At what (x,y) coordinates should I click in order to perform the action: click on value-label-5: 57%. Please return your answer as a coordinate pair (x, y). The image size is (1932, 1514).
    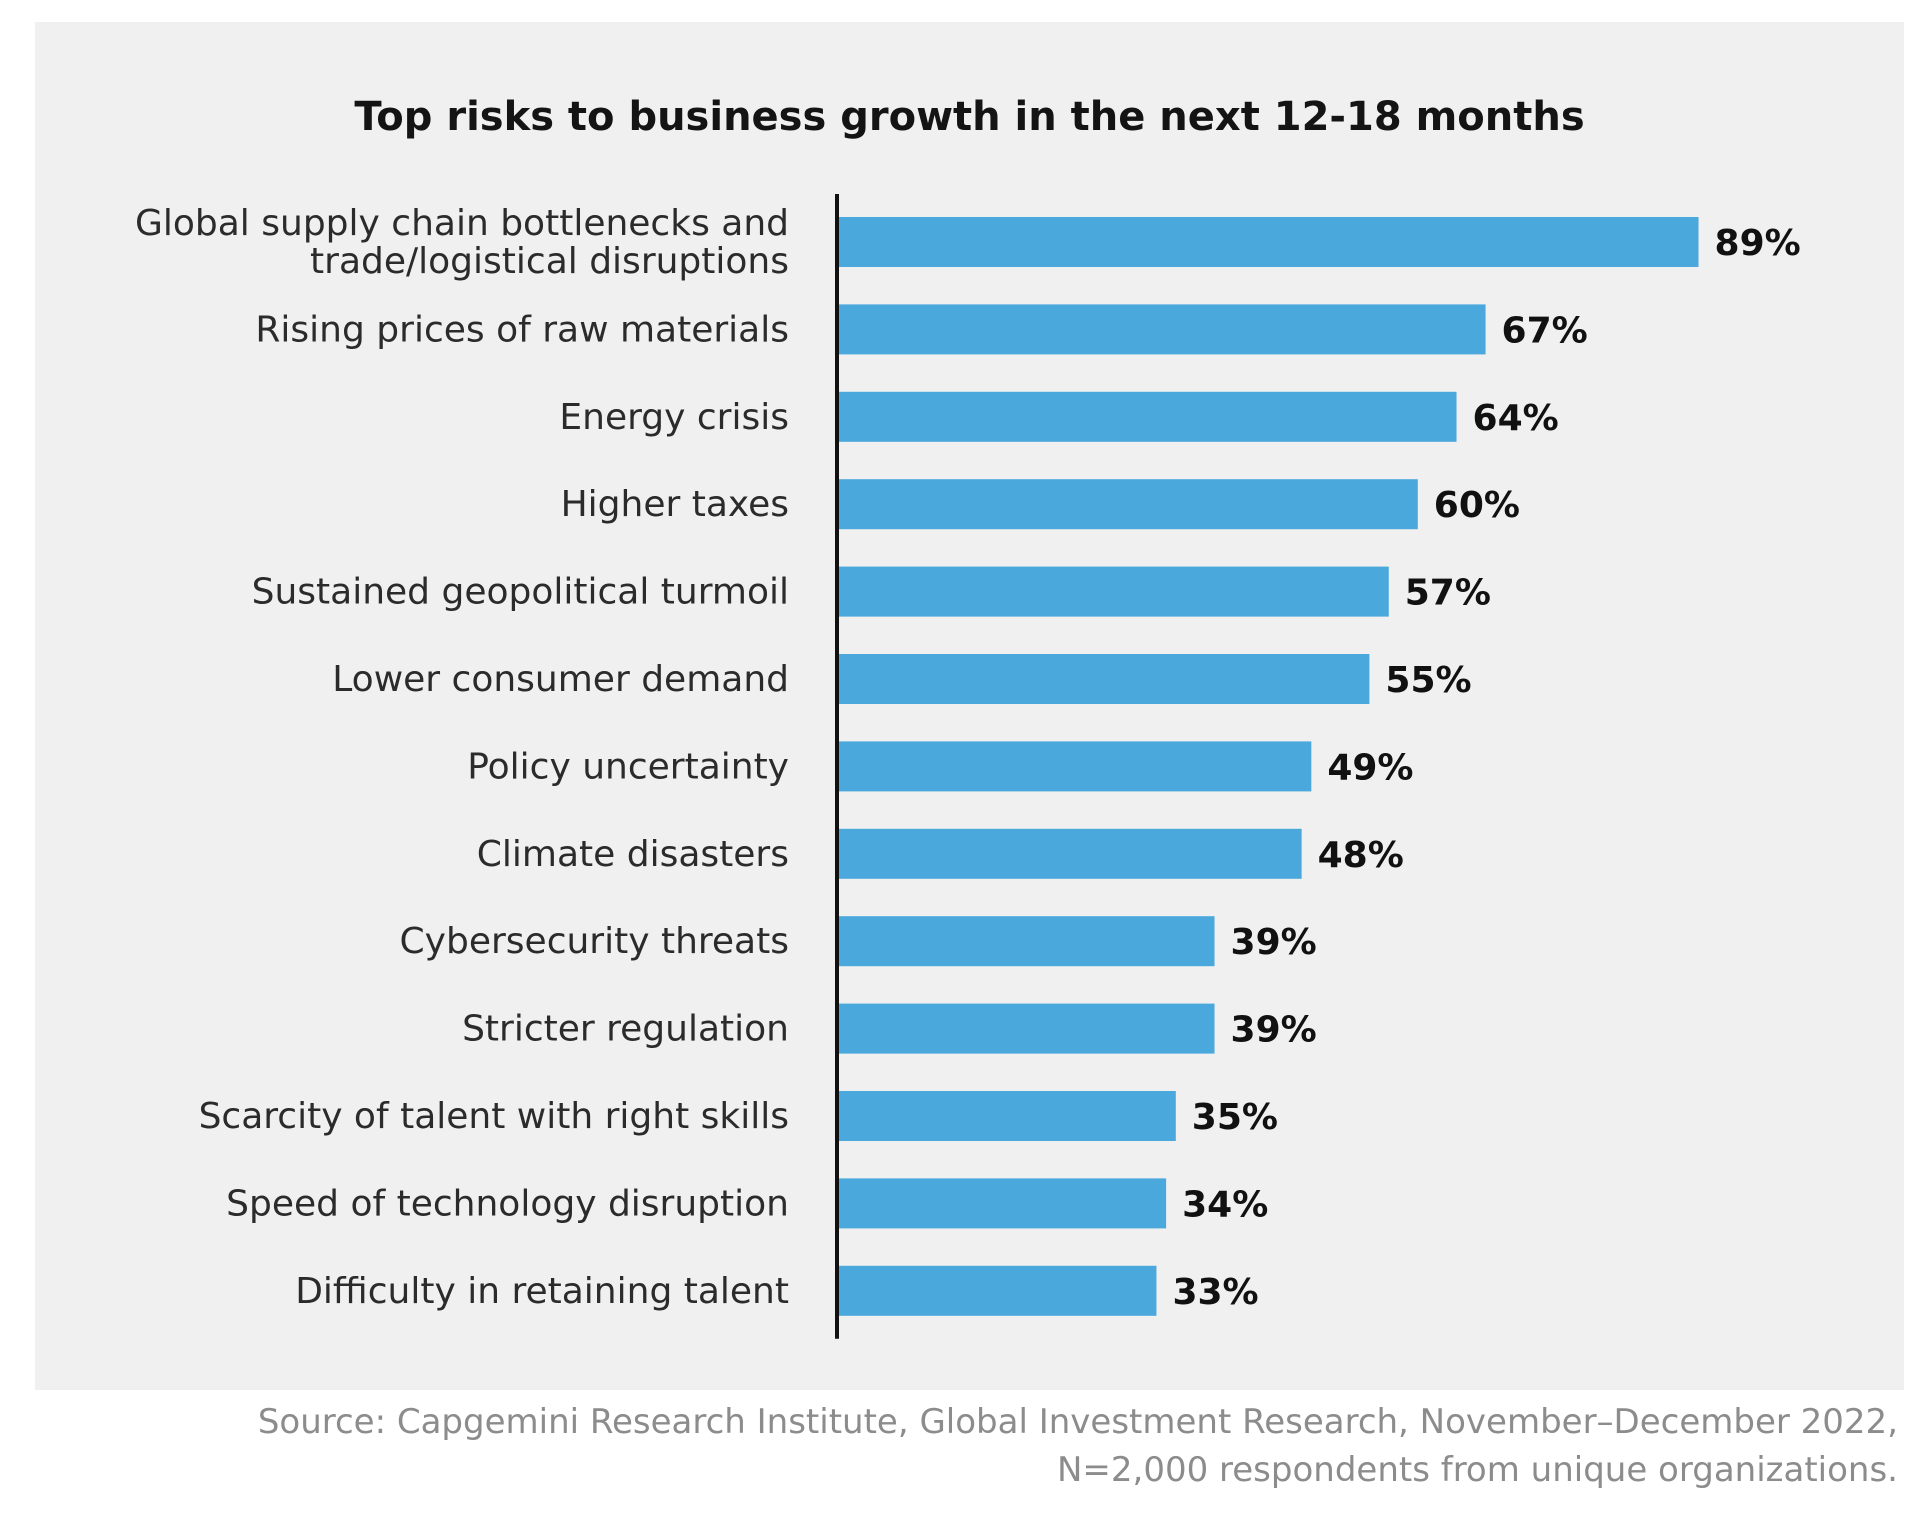
    Looking at the image, I should click on (1448, 593).